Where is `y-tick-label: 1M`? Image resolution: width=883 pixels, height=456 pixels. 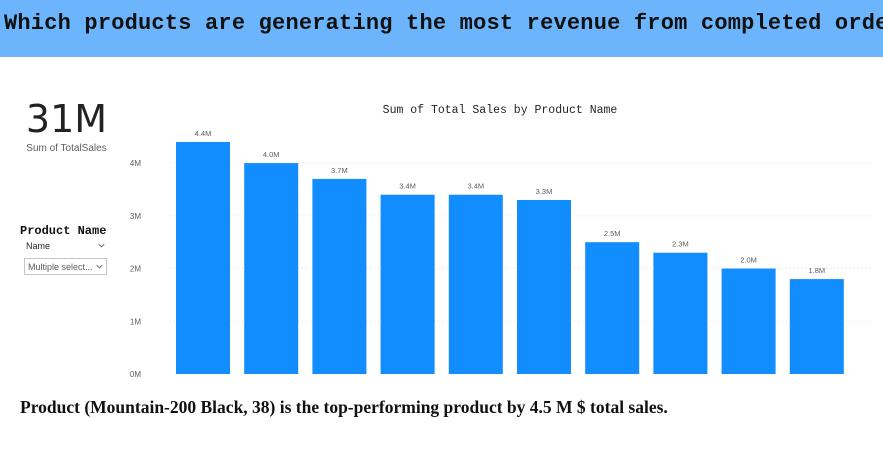 y-tick-label: 1M is located at coordinates (135, 321).